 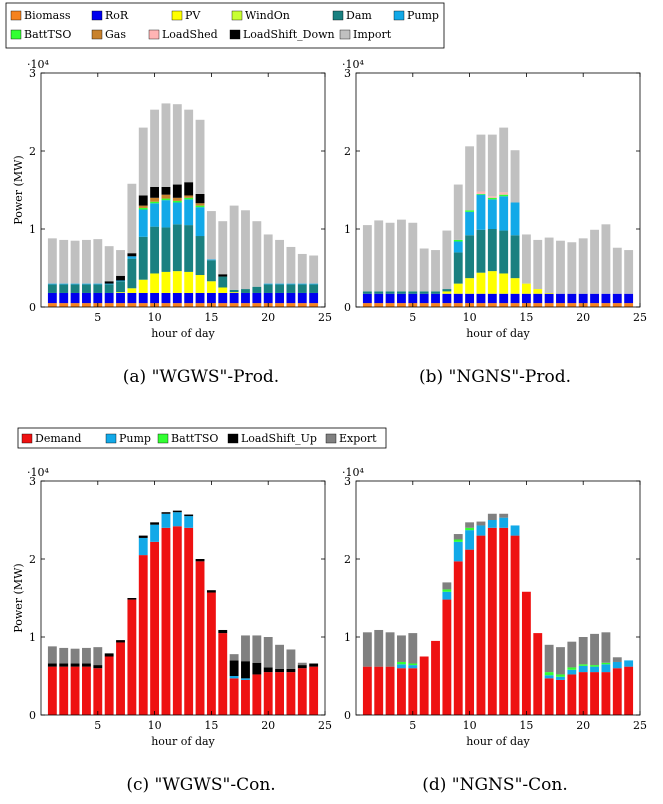 I want to click on legend-production-swatch-ror, so click(x=97, y=15).